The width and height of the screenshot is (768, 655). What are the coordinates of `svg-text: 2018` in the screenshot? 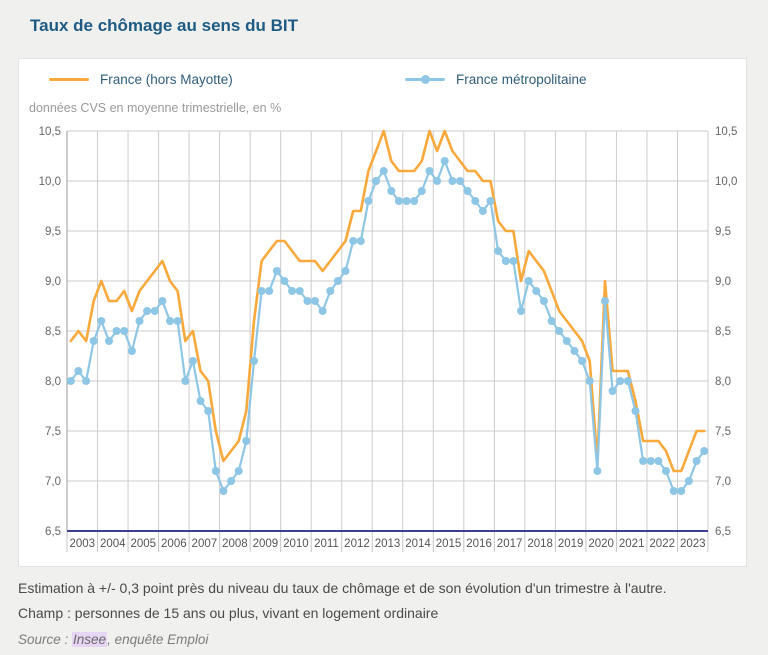 It's located at (540, 544).